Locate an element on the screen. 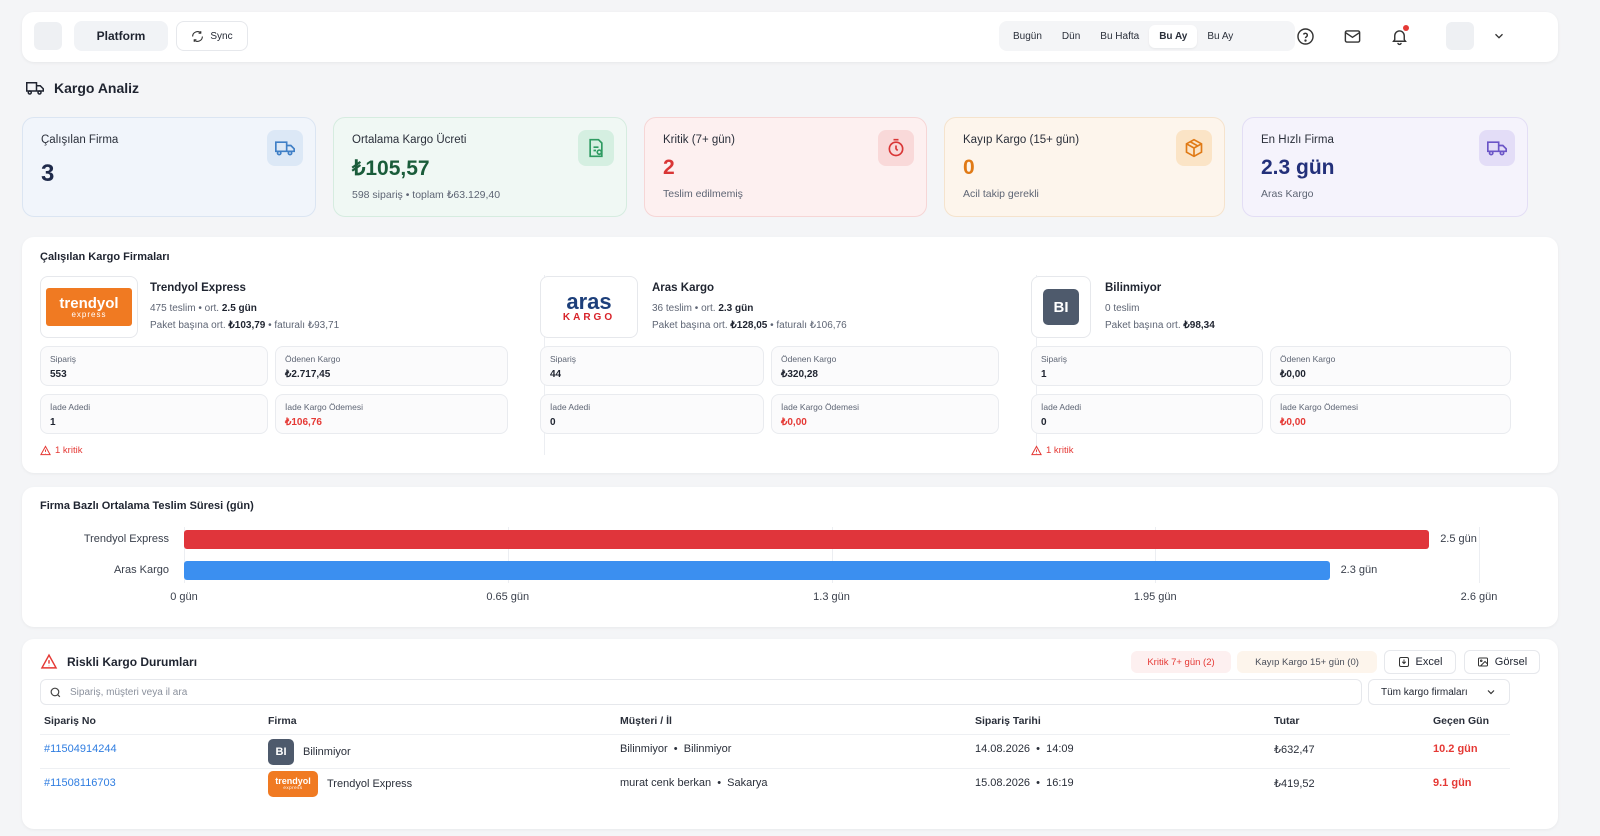 The image size is (1600, 836). unknown-logo: BI is located at coordinates (1061, 307).